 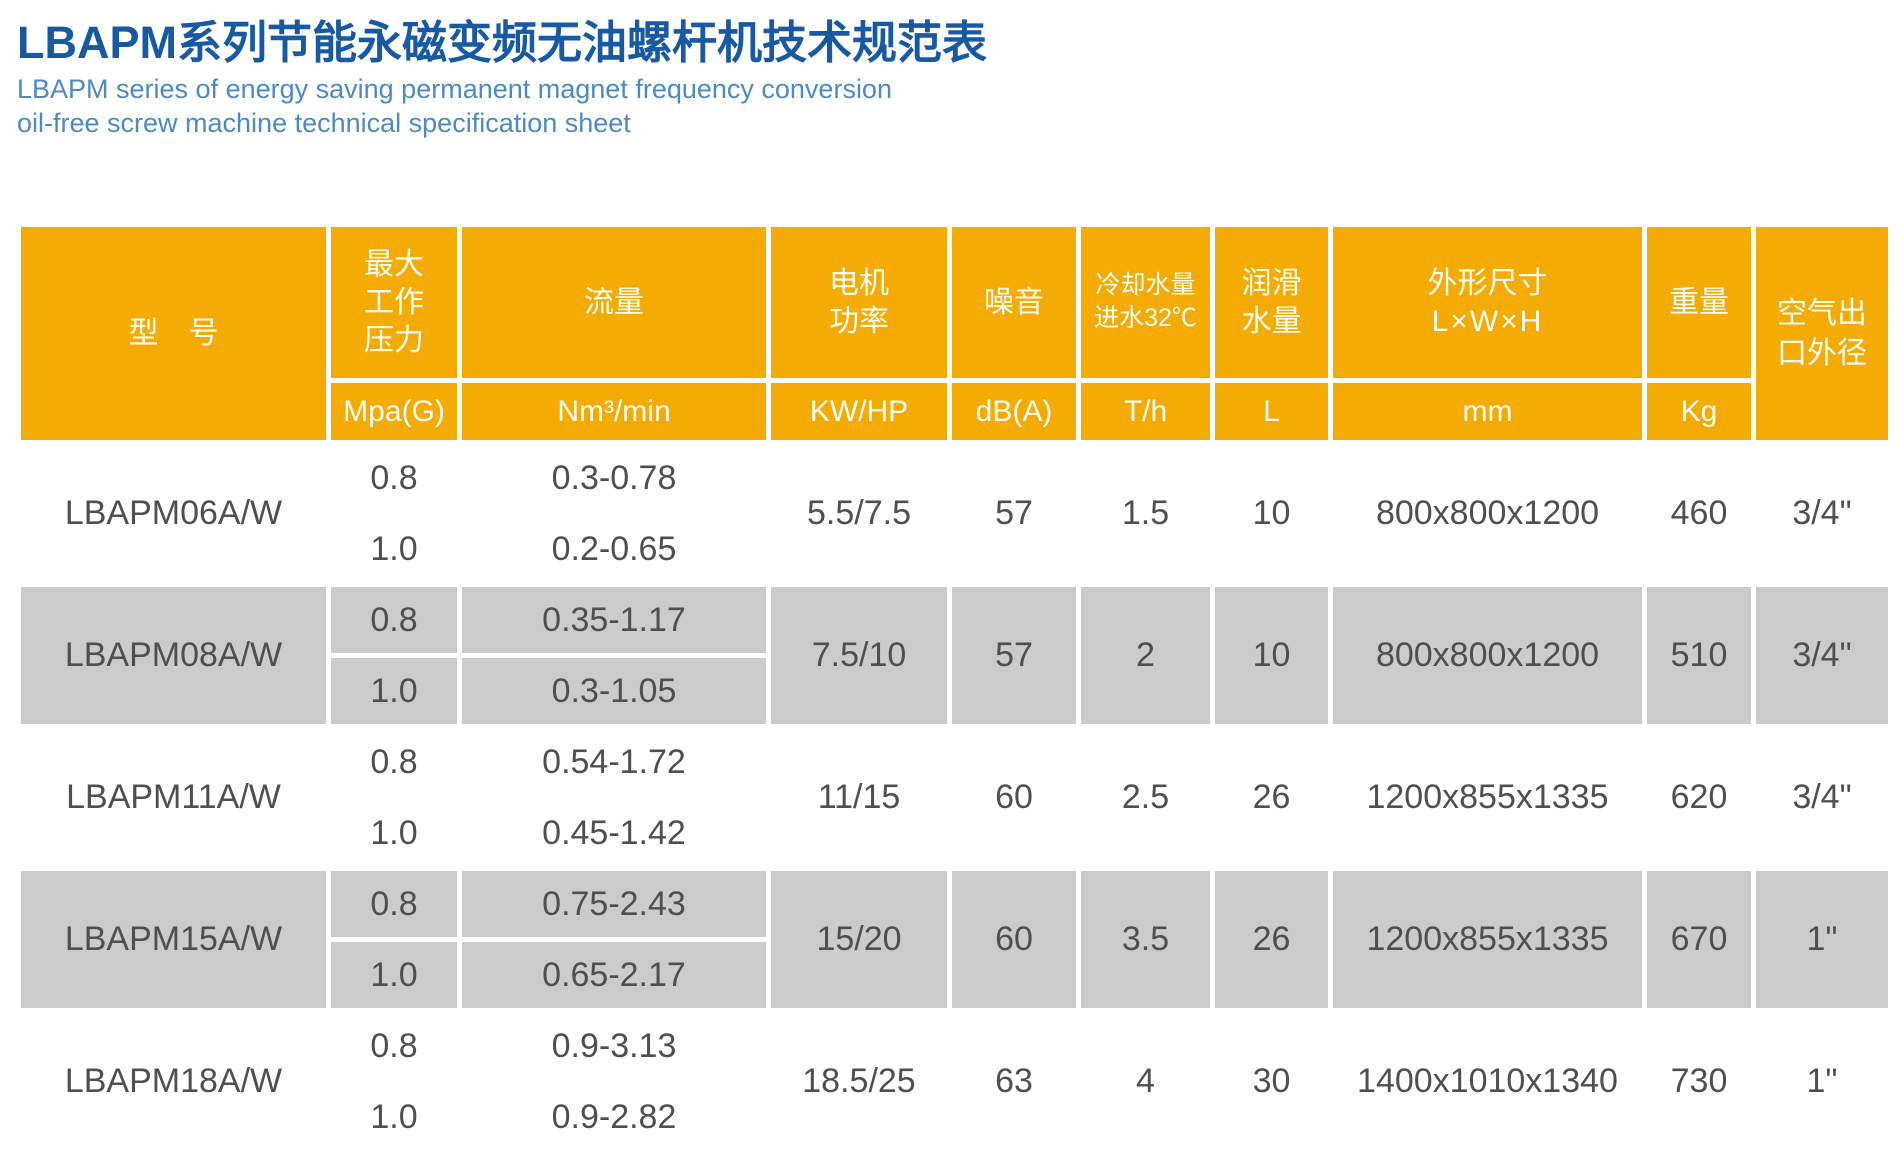 What do you see at coordinates (1699, 797) in the screenshot?
I see `cell-weight: 620` at bounding box center [1699, 797].